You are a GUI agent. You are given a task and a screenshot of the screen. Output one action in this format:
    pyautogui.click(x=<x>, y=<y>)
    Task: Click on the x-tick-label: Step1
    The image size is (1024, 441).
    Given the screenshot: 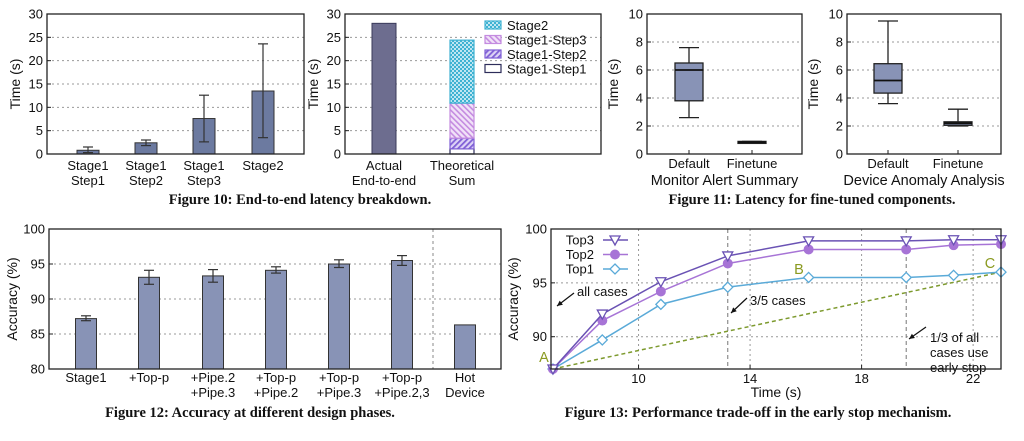 What is the action you would take?
    pyautogui.click(x=88, y=180)
    